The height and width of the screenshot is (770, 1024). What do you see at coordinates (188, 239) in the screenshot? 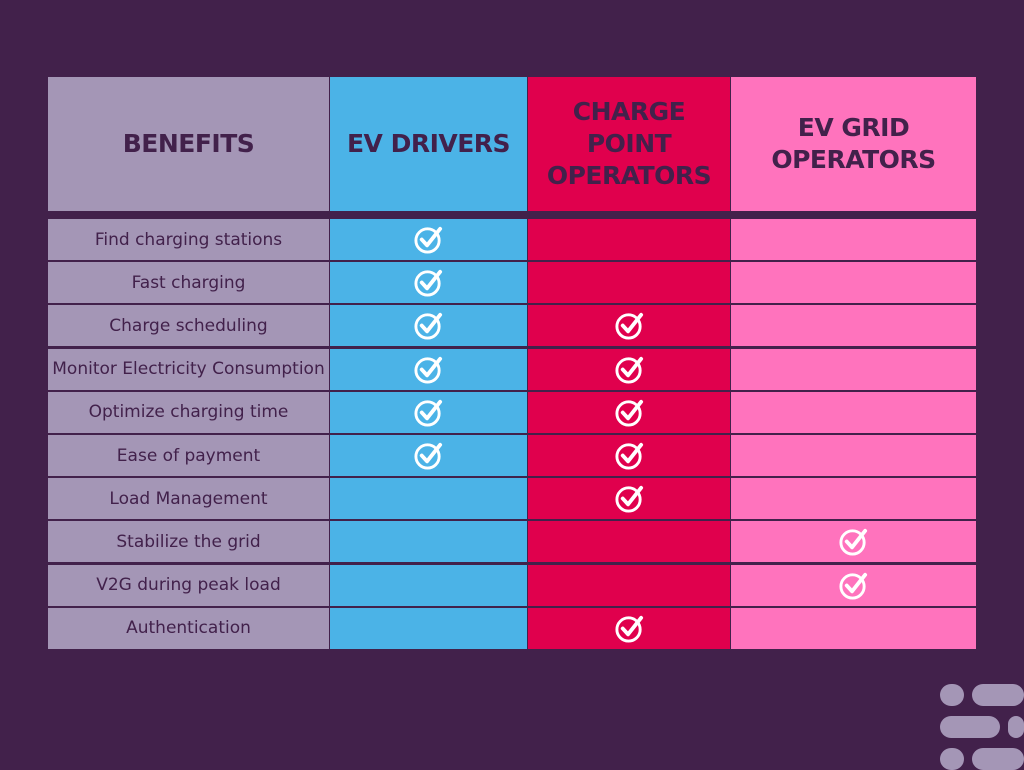
I see `benefit-label: Find charging stations` at bounding box center [188, 239].